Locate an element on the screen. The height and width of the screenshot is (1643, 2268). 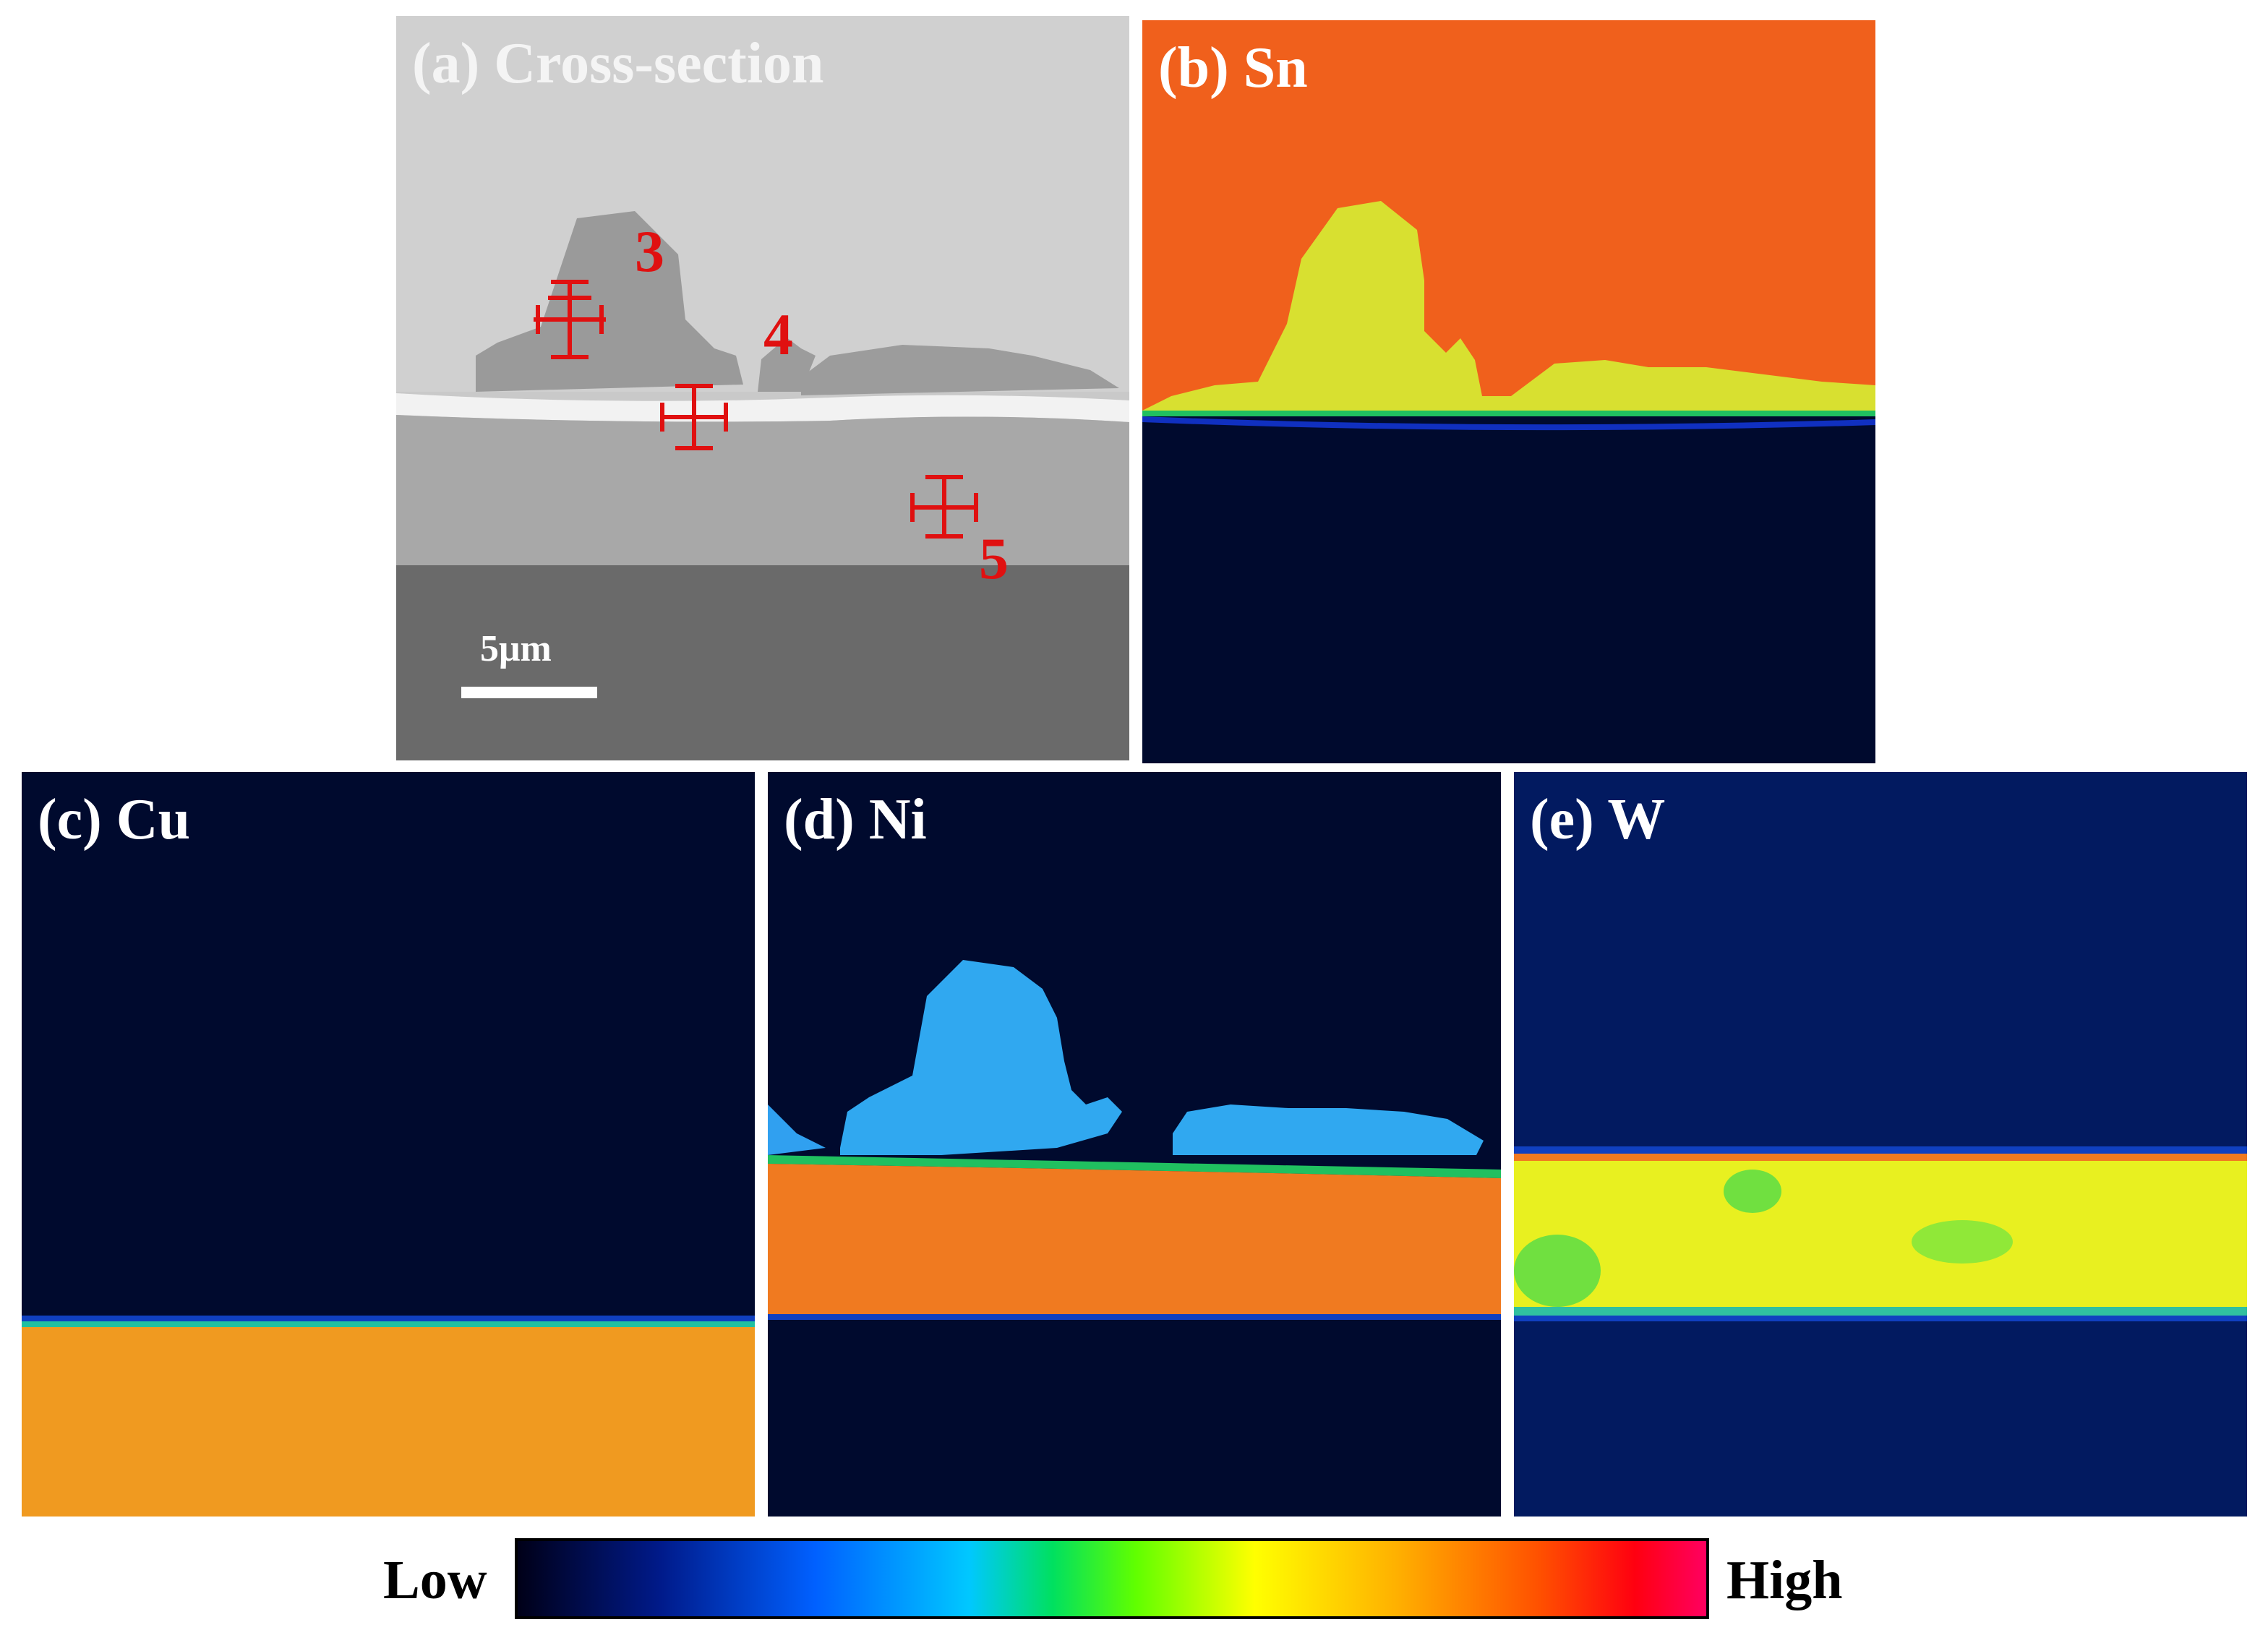
panel-d-label: (d) Ni is located at coordinates (855, 820).